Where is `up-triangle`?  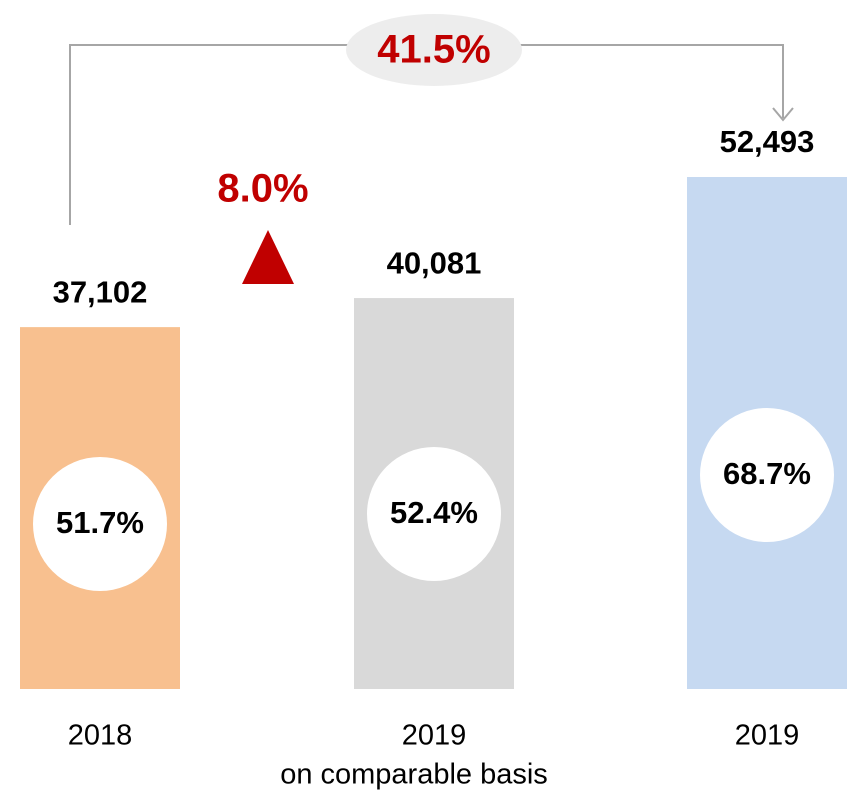
up-triangle is located at coordinates (268, 257).